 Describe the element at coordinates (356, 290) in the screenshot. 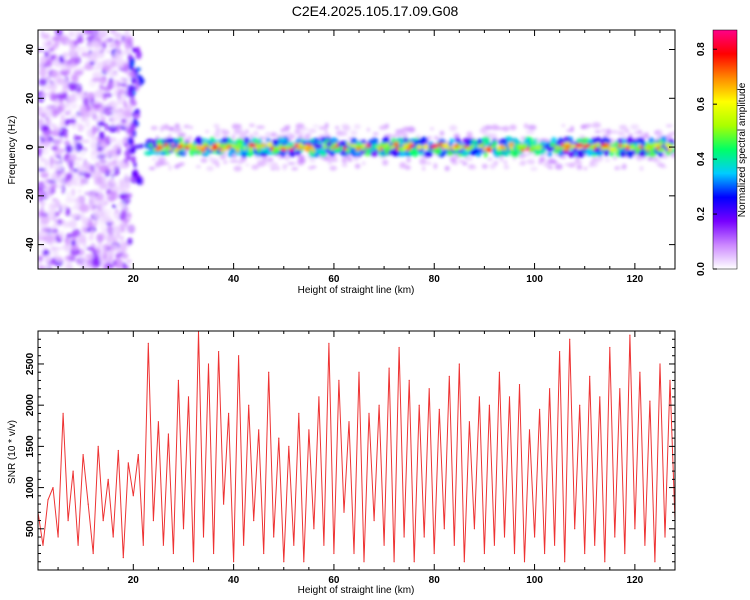

I see `spectrogram-xlabel: Height of straight line (km)` at that location.